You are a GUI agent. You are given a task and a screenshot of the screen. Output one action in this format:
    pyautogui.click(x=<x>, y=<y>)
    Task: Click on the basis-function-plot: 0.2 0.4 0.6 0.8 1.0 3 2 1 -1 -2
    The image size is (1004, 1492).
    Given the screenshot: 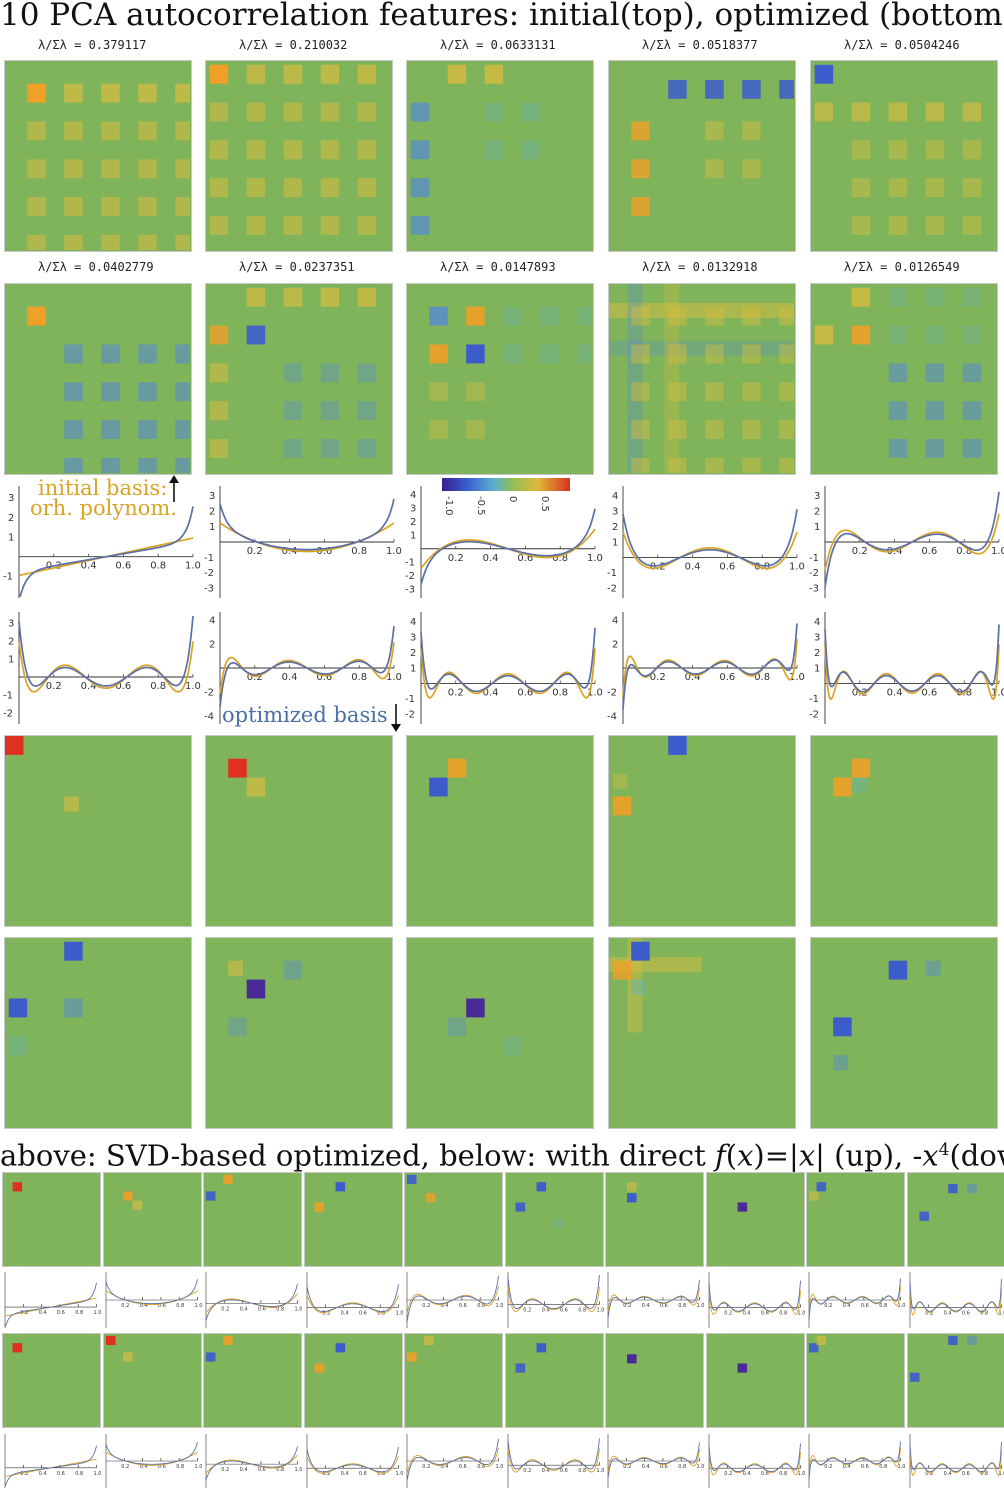 What is the action you would take?
    pyautogui.click(x=102, y=668)
    